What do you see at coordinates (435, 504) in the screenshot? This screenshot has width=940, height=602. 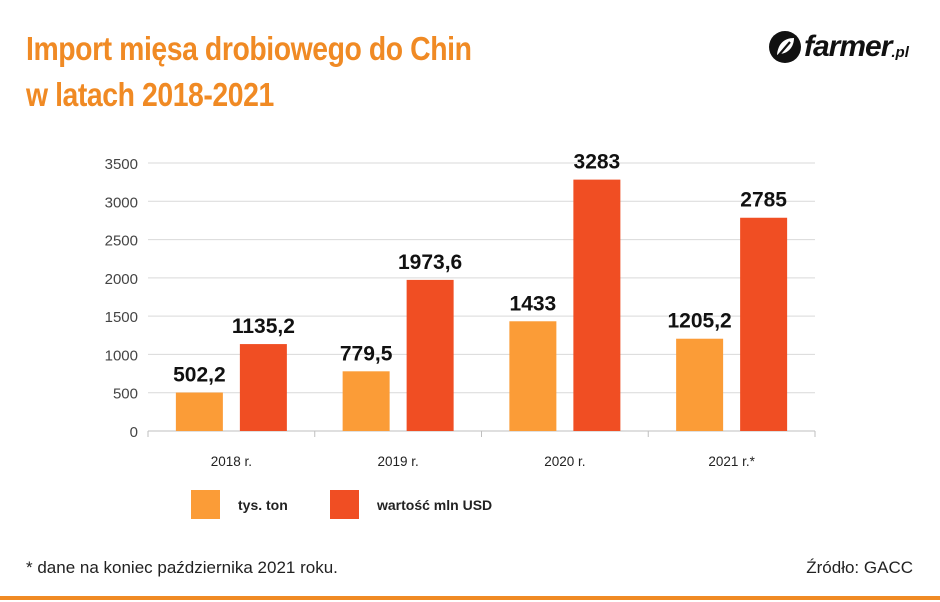 I see `legend-label-2: wartość mln USD` at bounding box center [435, 504].